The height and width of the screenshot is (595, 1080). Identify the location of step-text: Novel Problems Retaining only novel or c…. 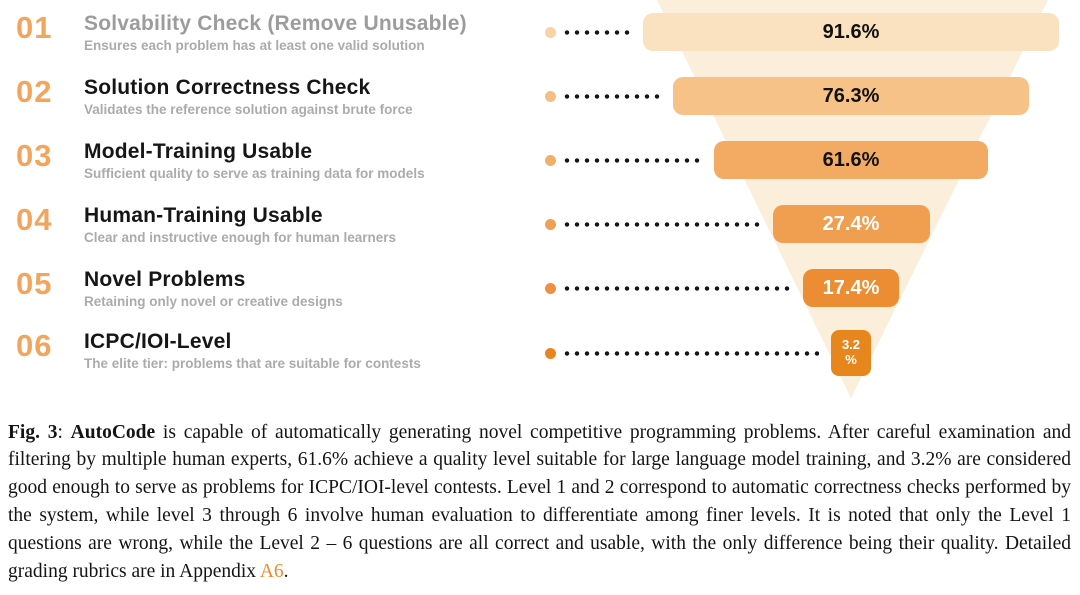
(314, 289).